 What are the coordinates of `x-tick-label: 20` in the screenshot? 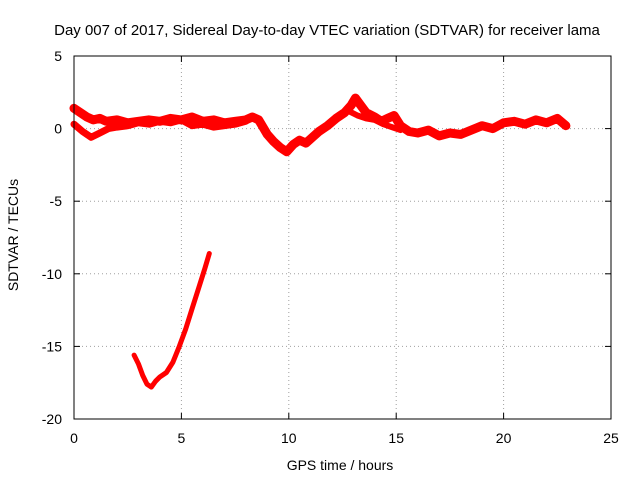 It's located at (504, 438).